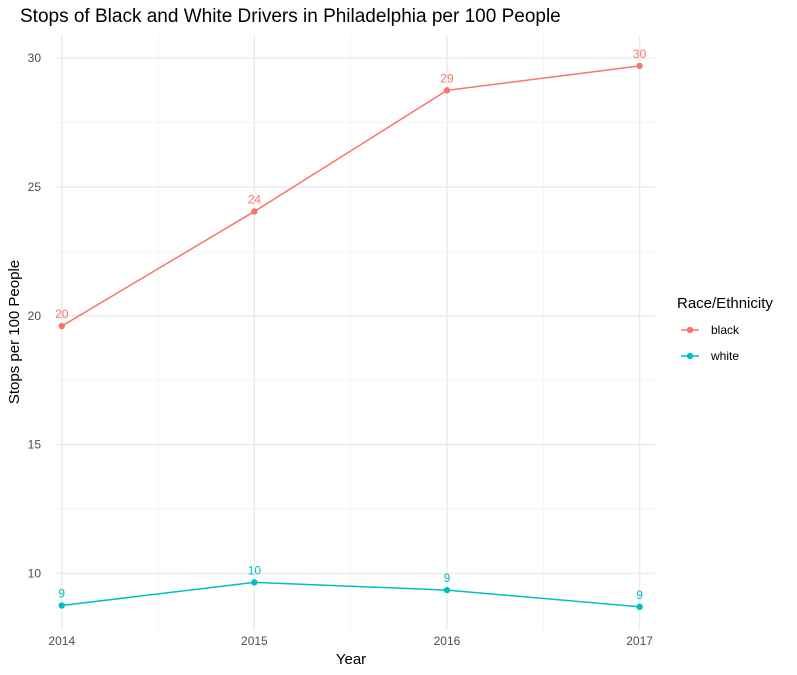 Image resolution: width=797 pixels, height=675 pixels. Describe the element at coordinates (640, 54) in the screenshot. I see `data-label: 30` at that location.